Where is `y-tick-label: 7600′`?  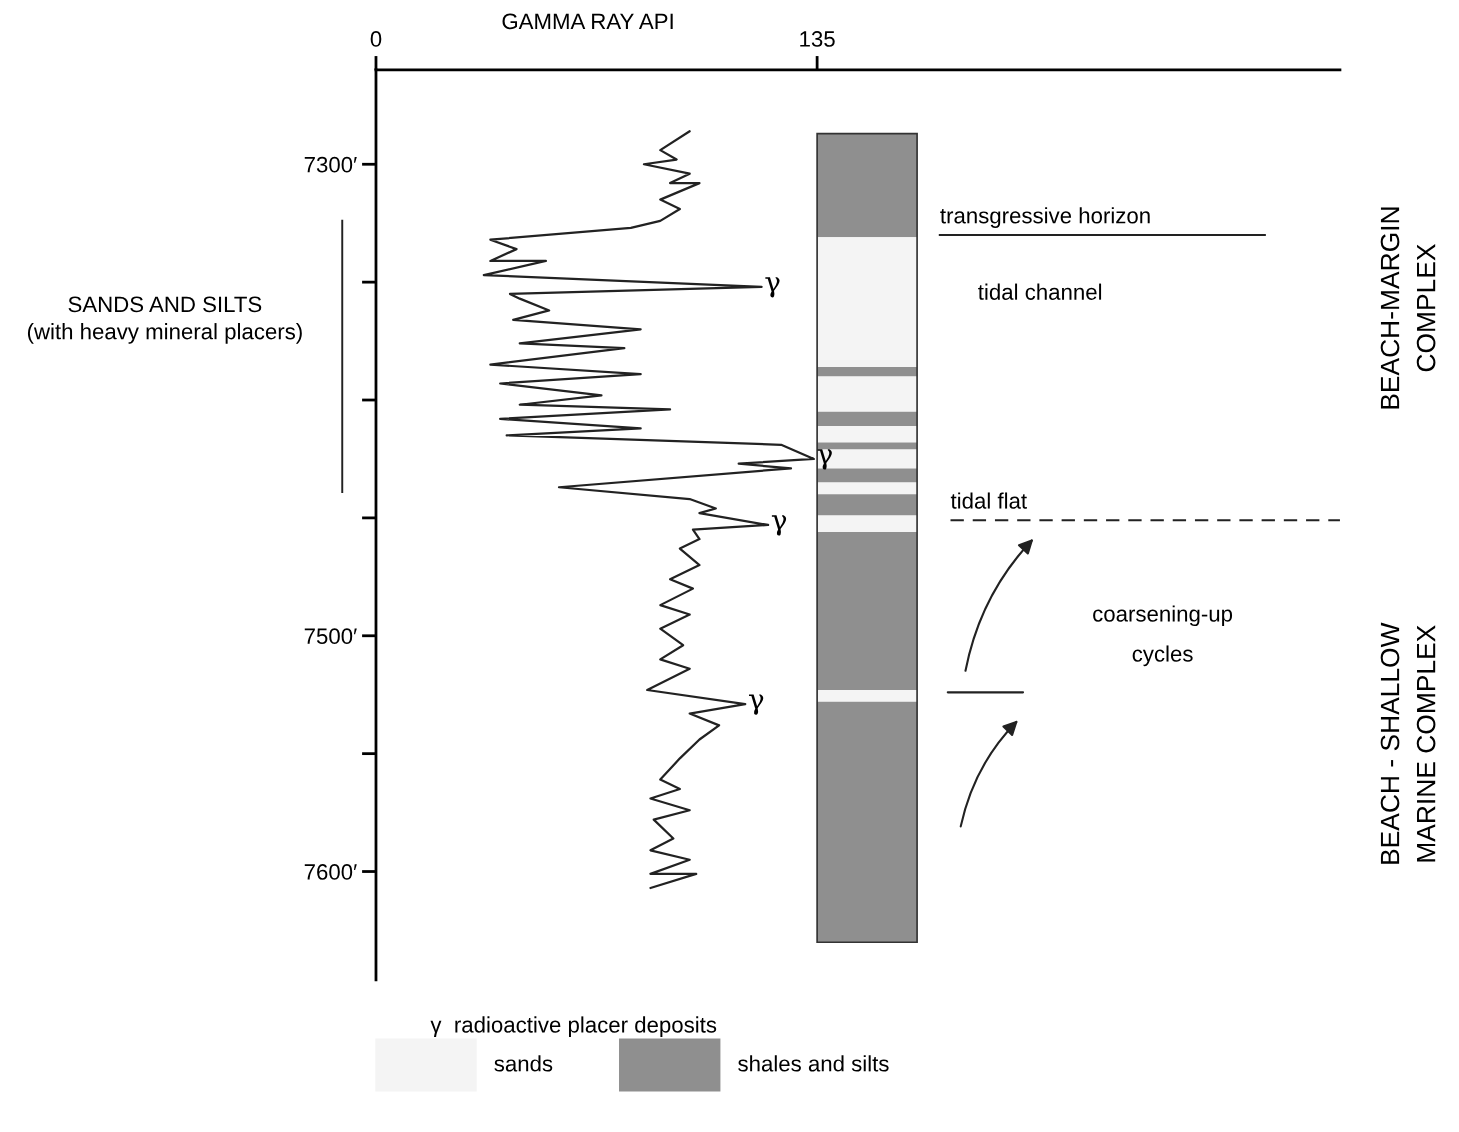
y-tick-label: 7600′ is located at coordinates (330, 872).